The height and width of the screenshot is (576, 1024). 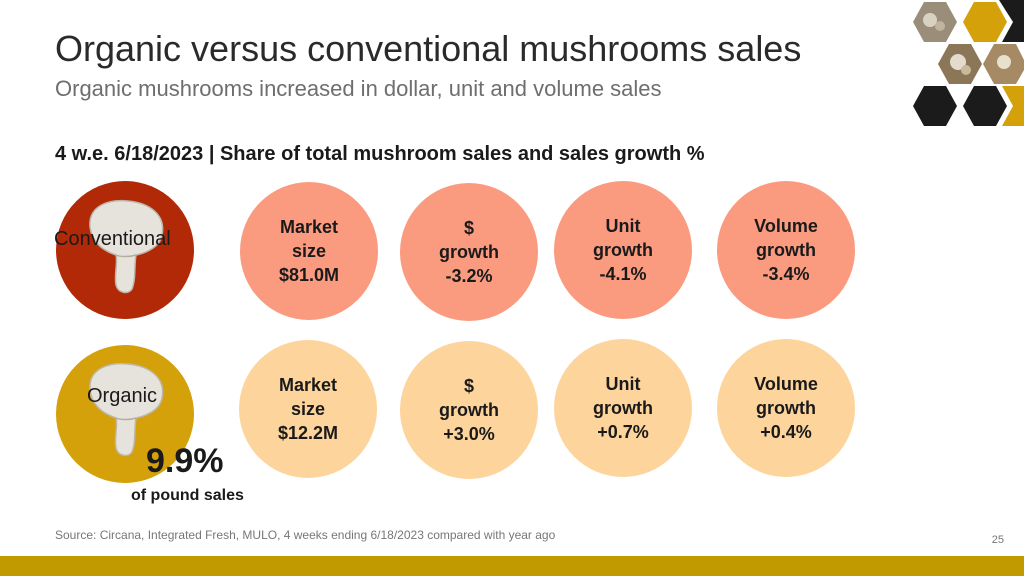 I want to click on metric-value: -3.2%, so click(x=469, y=276).